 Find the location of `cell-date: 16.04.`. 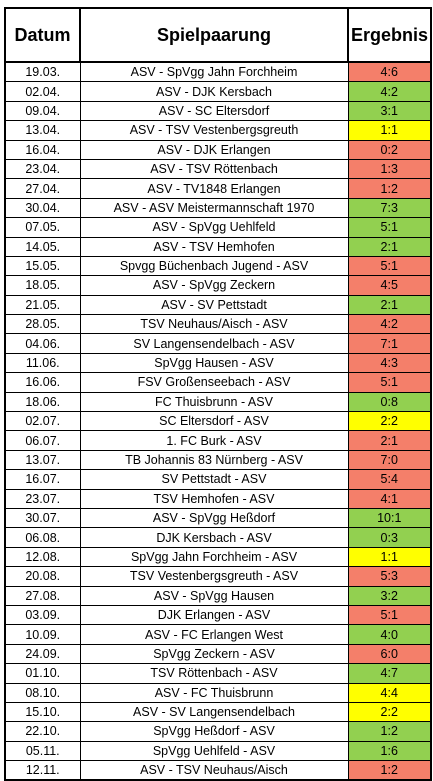

cell-date: 16.04. is located at coordinates (42, 149).